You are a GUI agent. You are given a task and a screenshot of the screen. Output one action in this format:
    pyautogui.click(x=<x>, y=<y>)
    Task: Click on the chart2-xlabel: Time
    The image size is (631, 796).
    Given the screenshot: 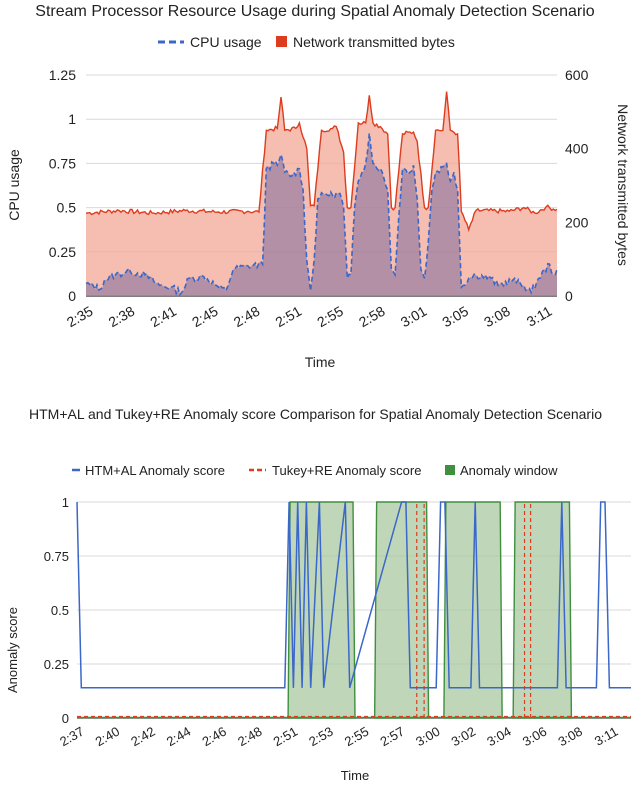 What is the action you would take?
    pyautogui.click(x=355, y=775)
    